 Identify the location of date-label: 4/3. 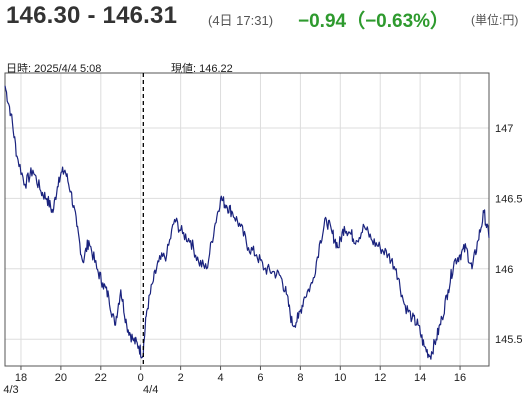
(10, 390).